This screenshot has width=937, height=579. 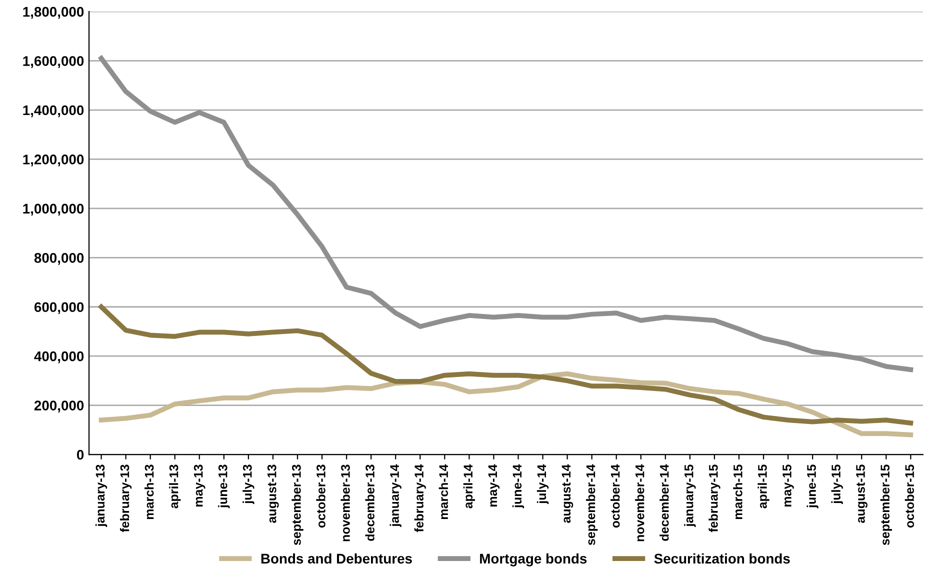 What do you see at coordinates (542, 484) in the screenshot?
I see `x-tick-label: july-14` at bounding box center [542, 484].